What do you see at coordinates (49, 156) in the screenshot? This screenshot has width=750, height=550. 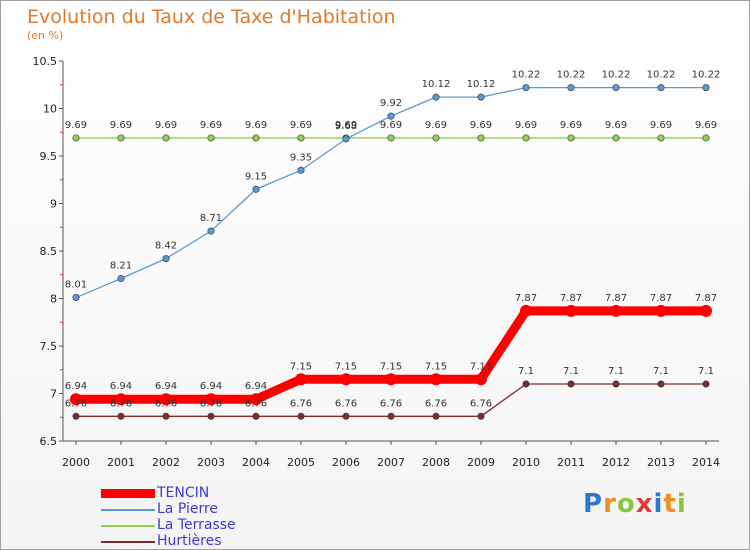 I see `y-tick-label: 9.5` at bounding box center [49, 156].